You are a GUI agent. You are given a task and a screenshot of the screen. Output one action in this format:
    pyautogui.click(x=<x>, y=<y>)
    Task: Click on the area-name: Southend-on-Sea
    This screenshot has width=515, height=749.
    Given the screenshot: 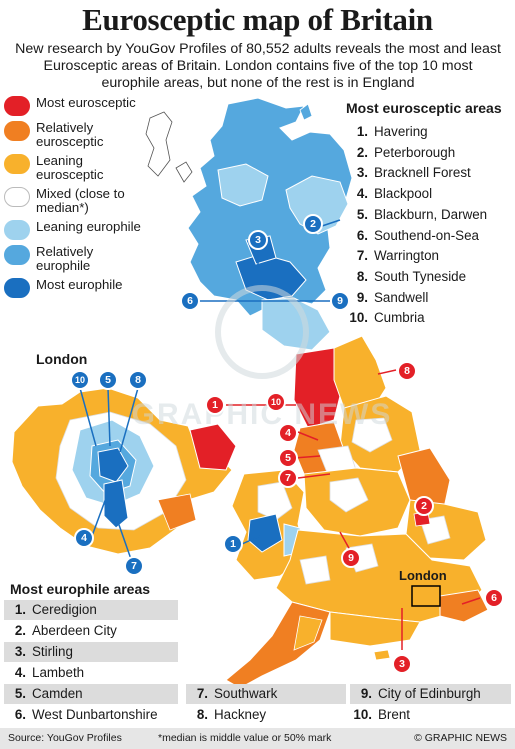 What is the action you would take?
    pyautogui.click(x=426, y=235)
    